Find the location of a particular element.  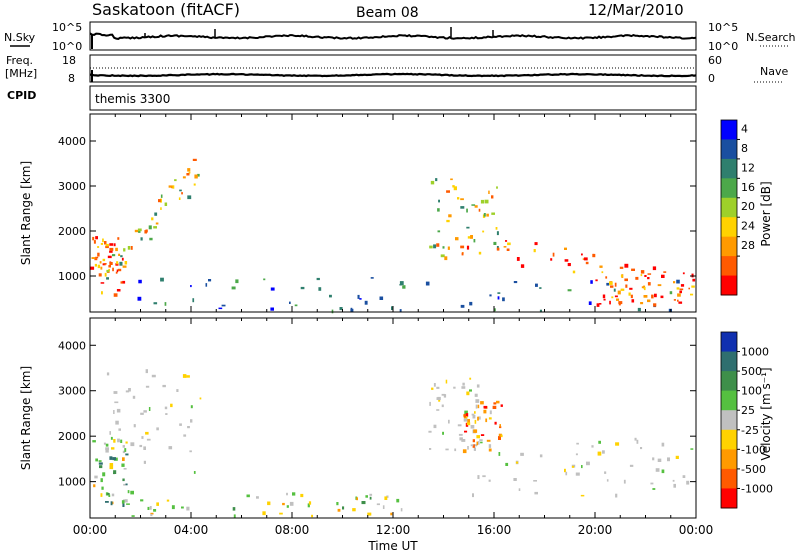

colorbar-tick-label: 100 is located at coordinates (751, 391).